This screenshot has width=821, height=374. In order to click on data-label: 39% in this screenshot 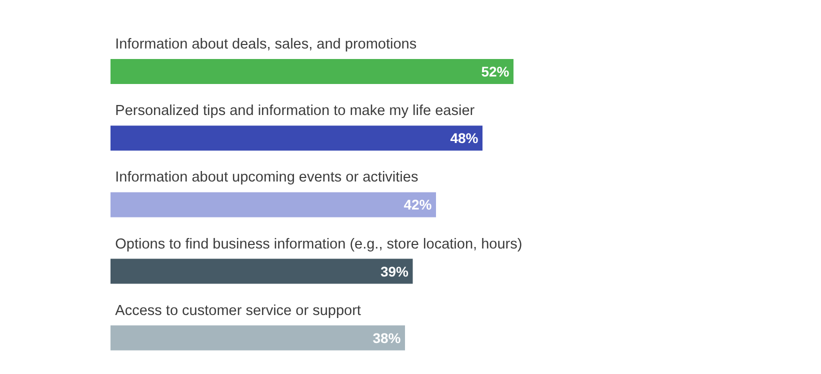, I will do `click(395, 271)`.